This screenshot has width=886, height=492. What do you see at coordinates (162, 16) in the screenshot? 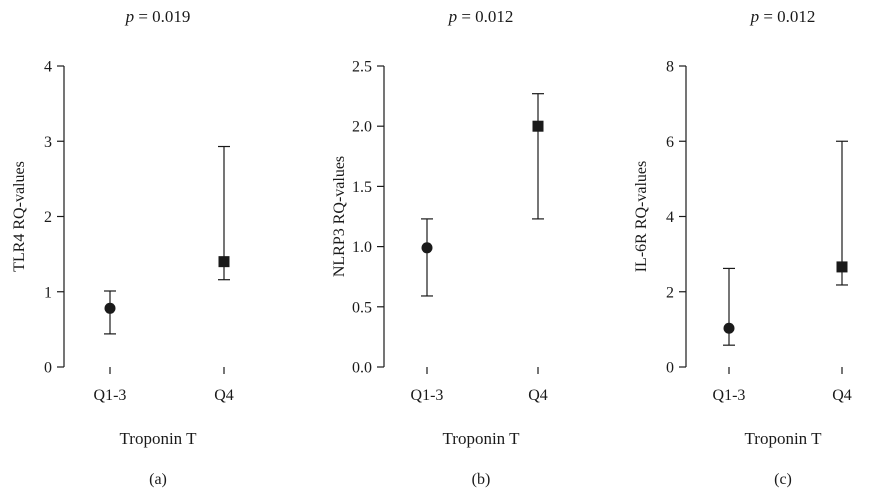
I see `p-value: = 0.019` at bounding box center [162, 16].